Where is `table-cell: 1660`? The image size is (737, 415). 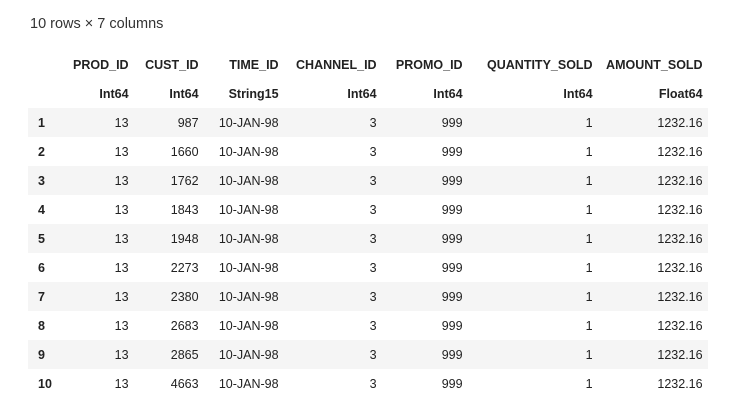
table-cell: 1660 is located at coordinates (184, 151).